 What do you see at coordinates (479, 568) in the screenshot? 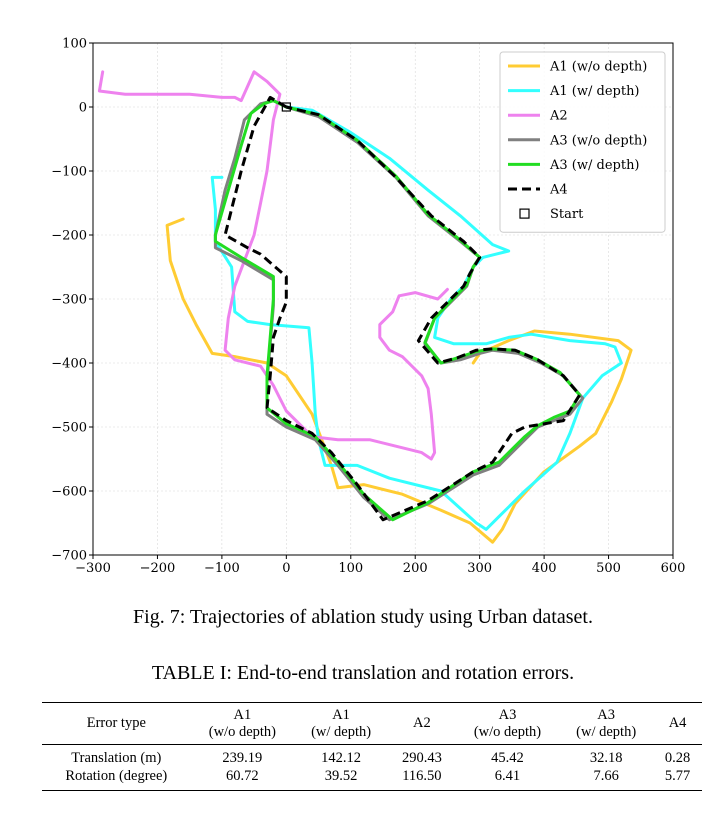
I see `x-tick-label: 300` at bounding box center [479, 568].